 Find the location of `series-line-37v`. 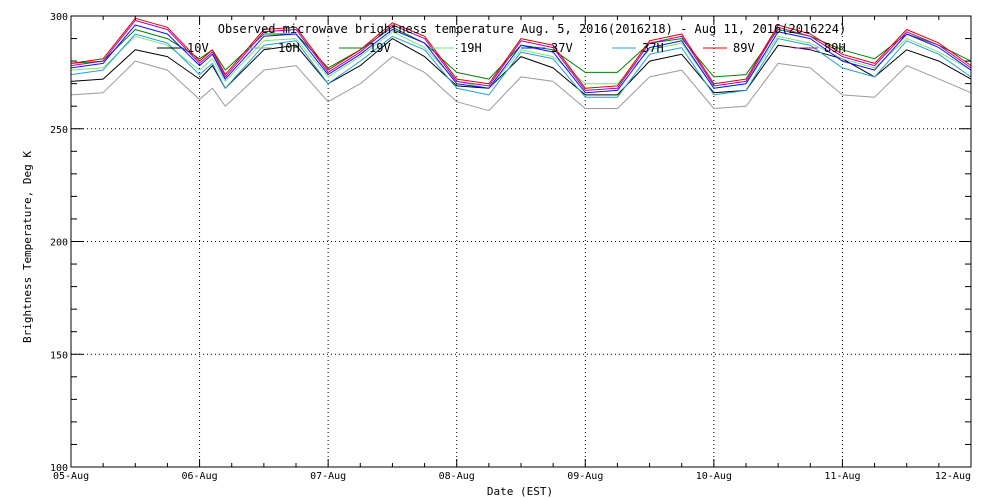

series-line-37v is located at coordinates (521, 59).